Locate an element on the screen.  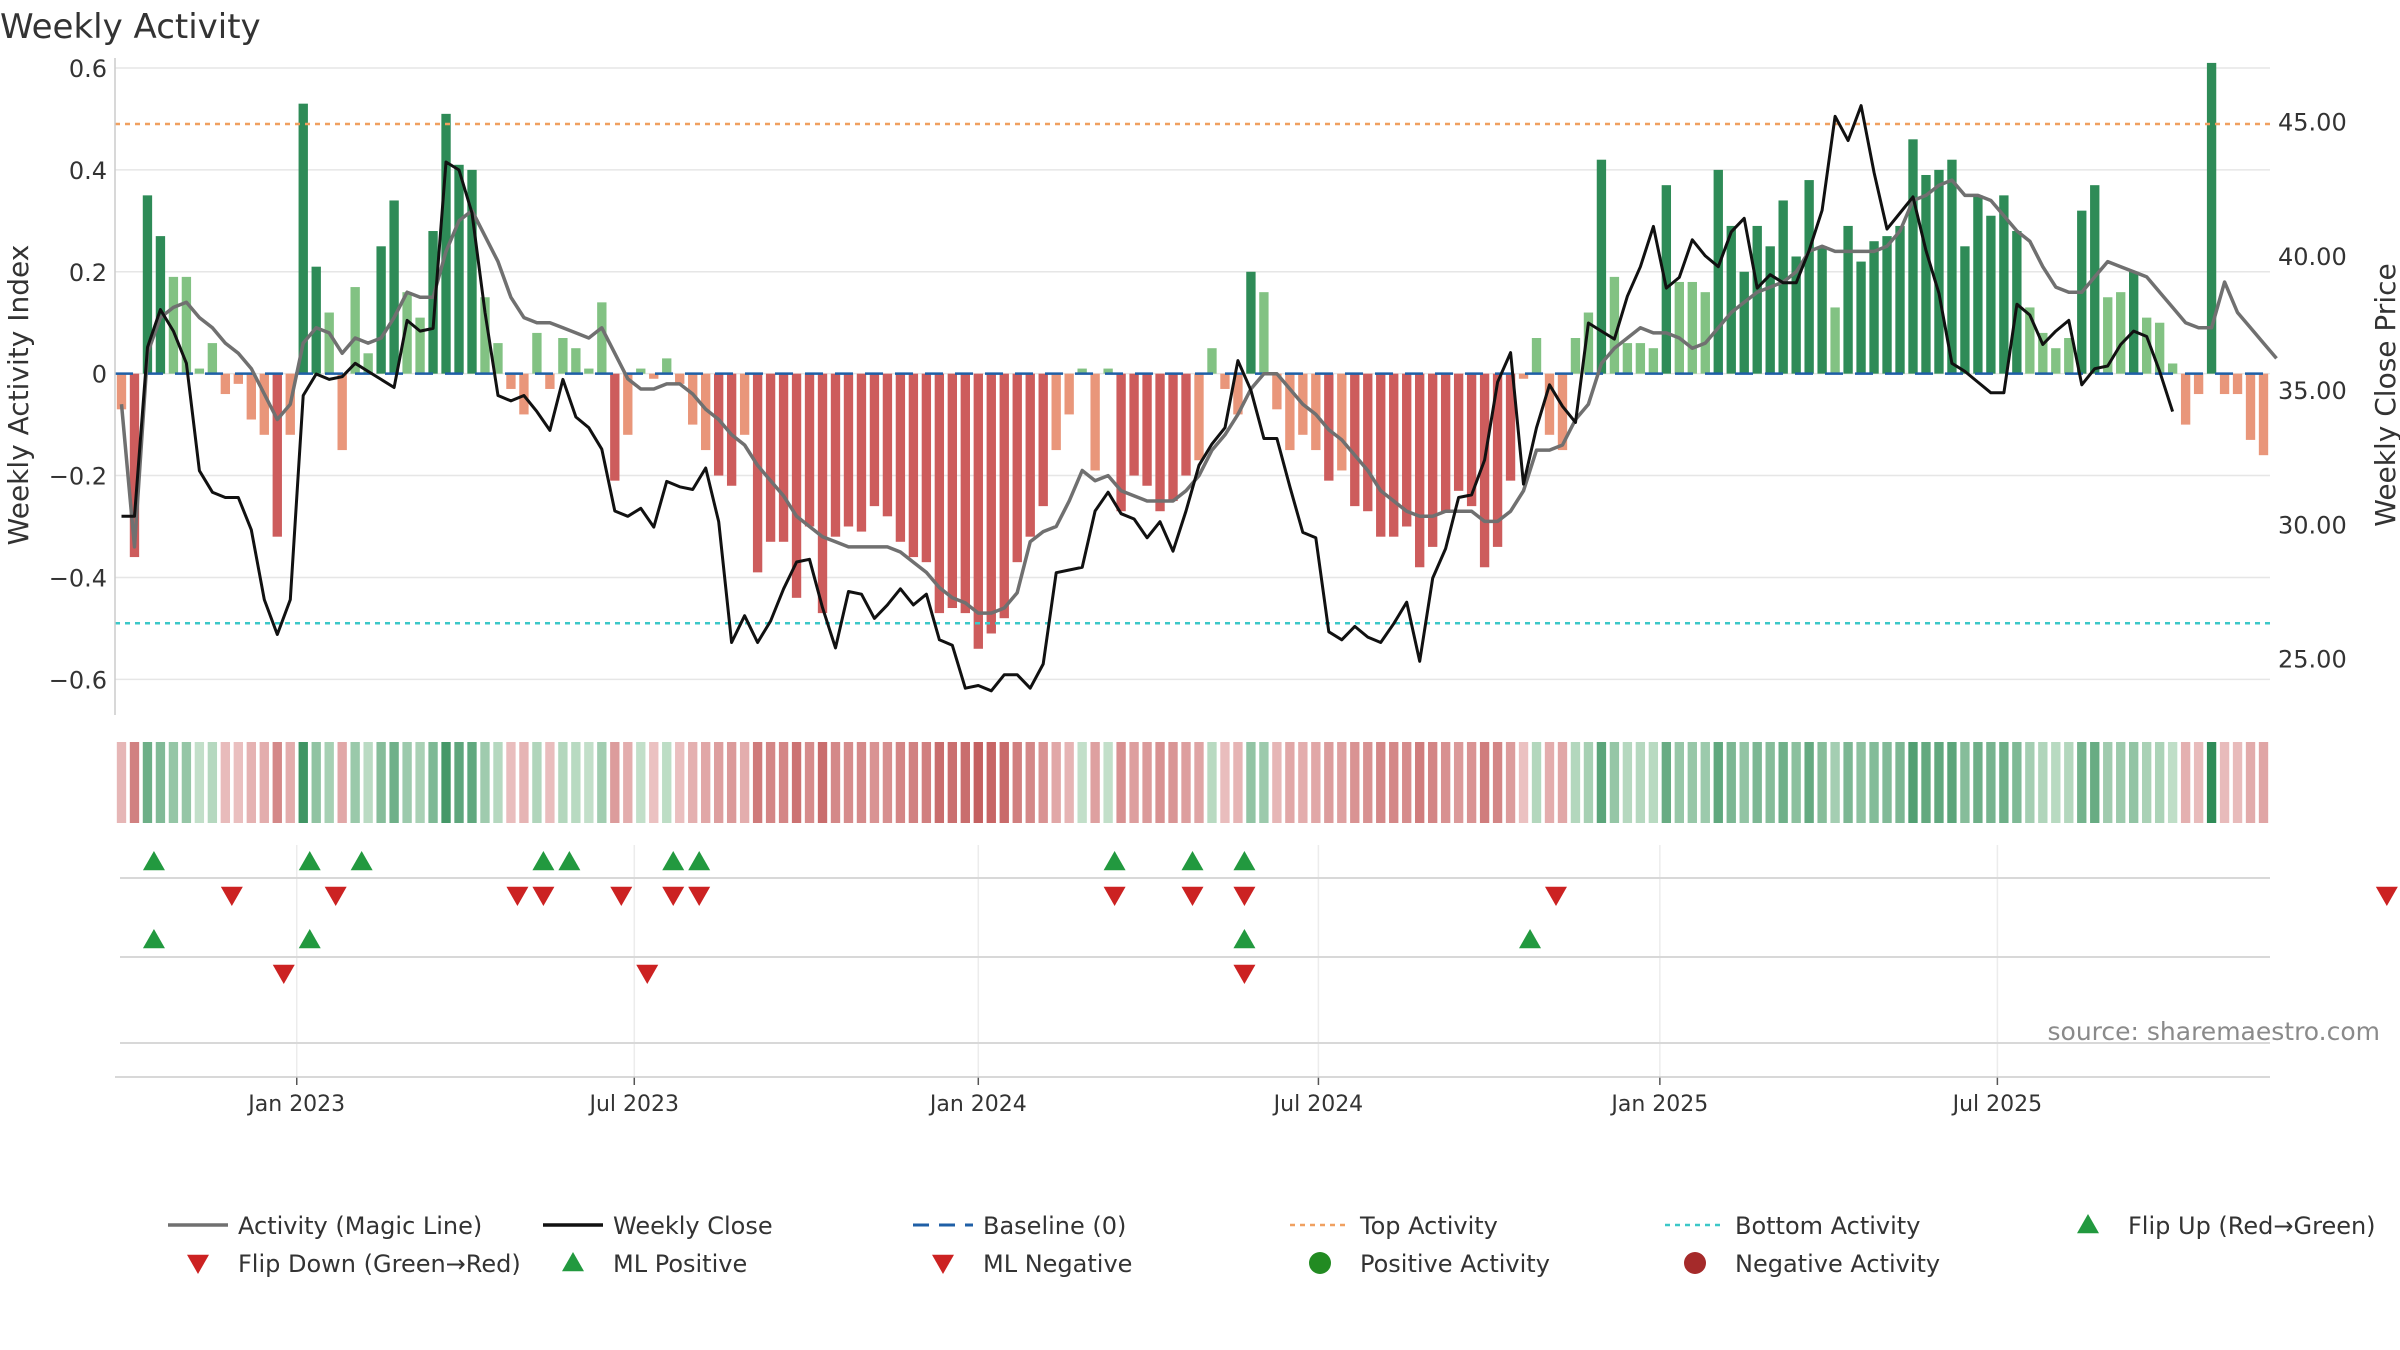
legend-label: ML Negative is located at coordinates (1057, 1264).